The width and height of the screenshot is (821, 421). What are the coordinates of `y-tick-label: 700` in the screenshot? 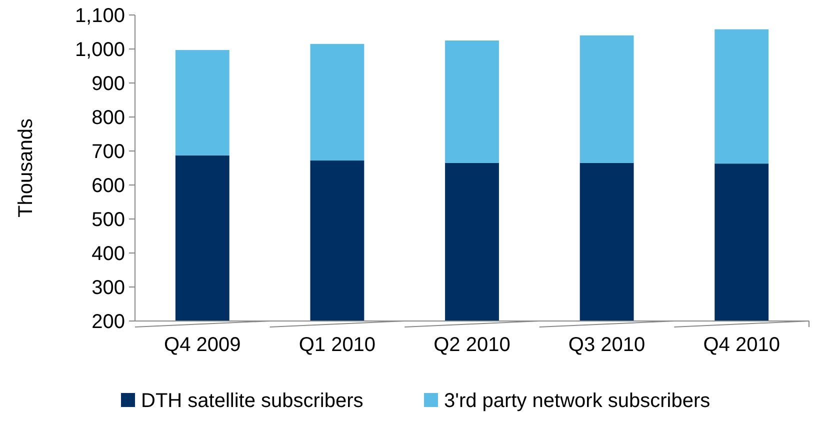 It's located at (108, 152).